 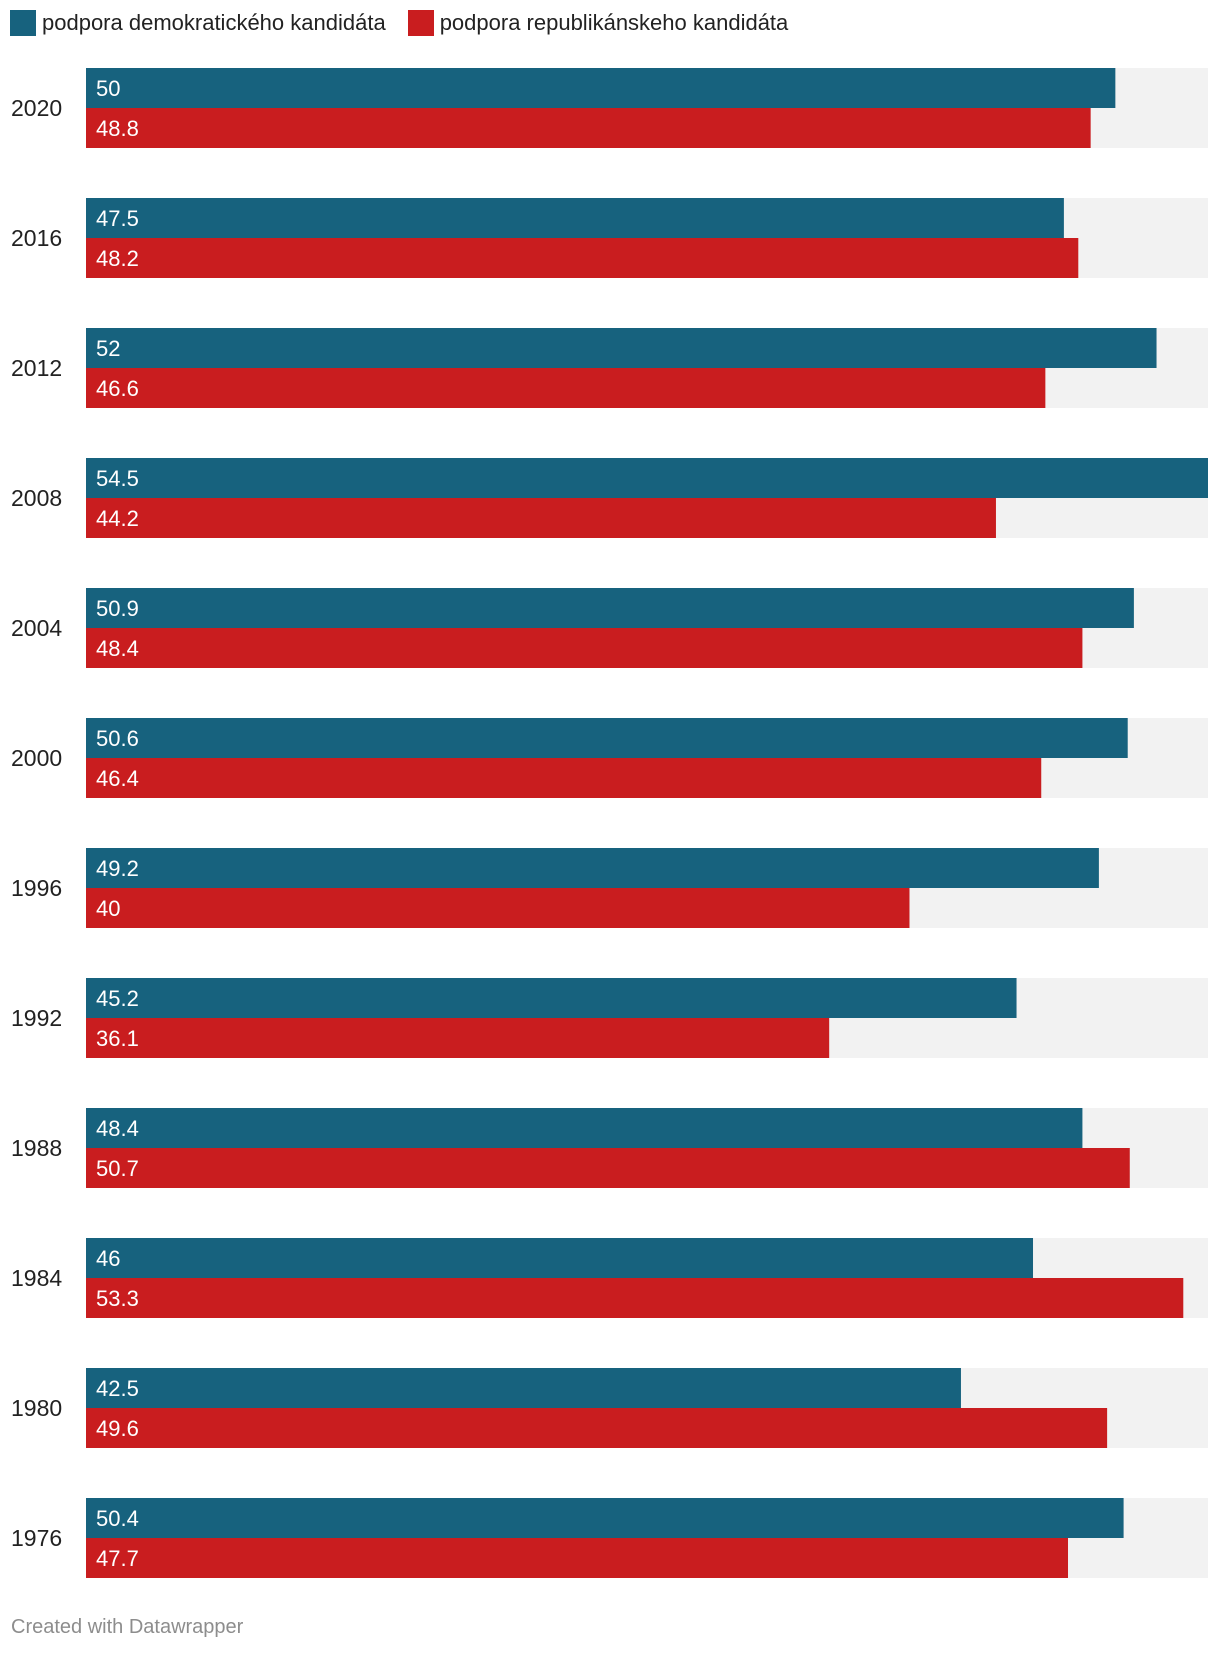 I want to click on value-label-dem-2008: 54.5, so click(x=117, y=478).